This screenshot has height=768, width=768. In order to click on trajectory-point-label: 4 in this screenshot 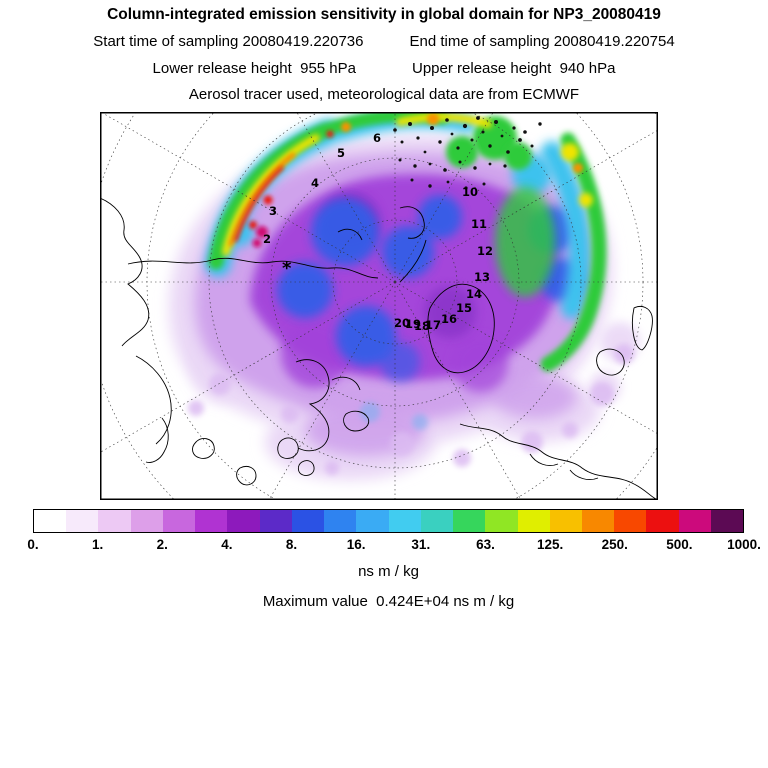, I will do `click(315, 183)`.